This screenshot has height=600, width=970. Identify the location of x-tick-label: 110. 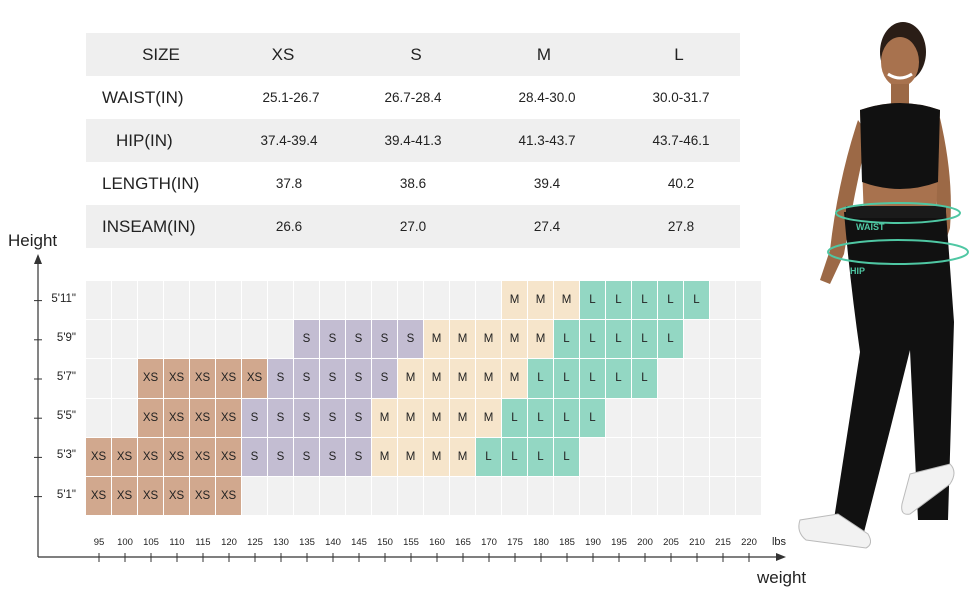
(177, 542).